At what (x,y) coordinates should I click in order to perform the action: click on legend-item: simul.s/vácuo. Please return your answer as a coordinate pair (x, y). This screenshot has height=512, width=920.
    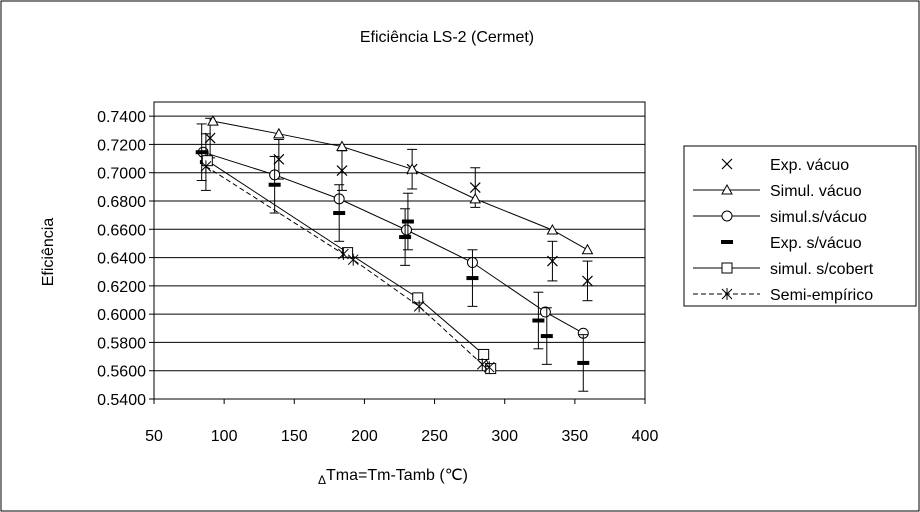
    Looking at the image, I should click on (780, 217).